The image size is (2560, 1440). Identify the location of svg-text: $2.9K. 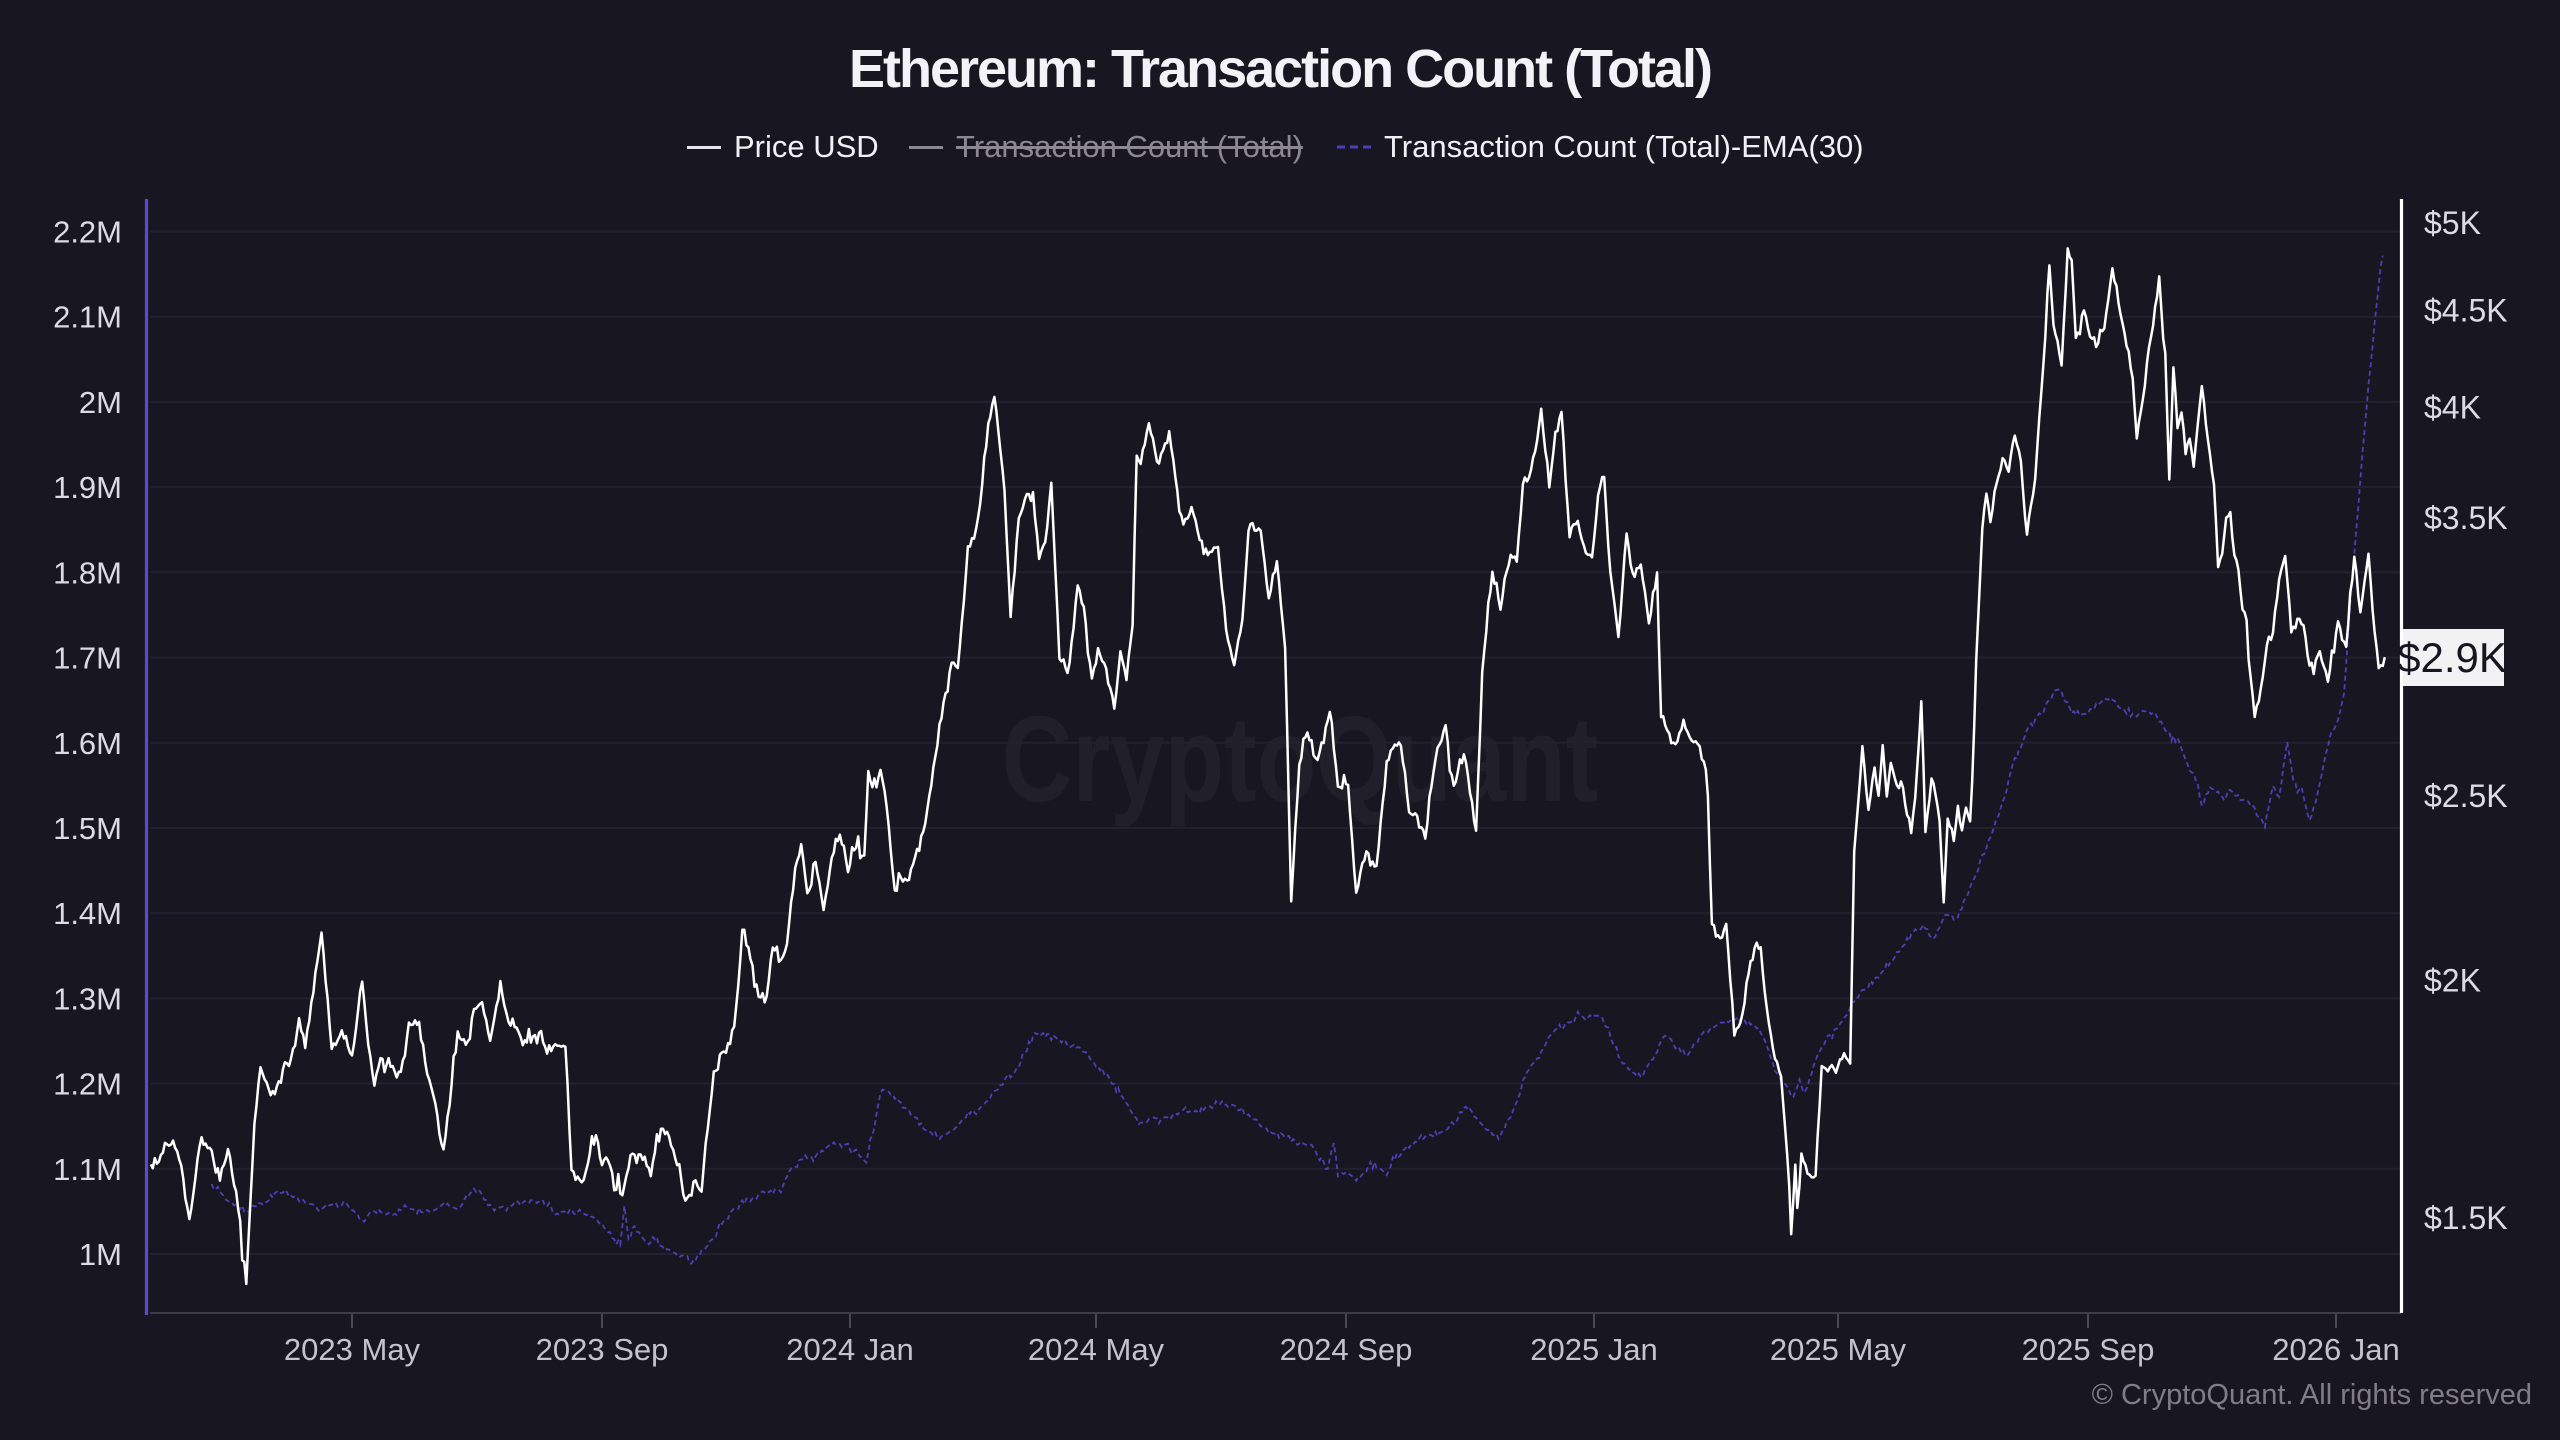
(2452, 657).